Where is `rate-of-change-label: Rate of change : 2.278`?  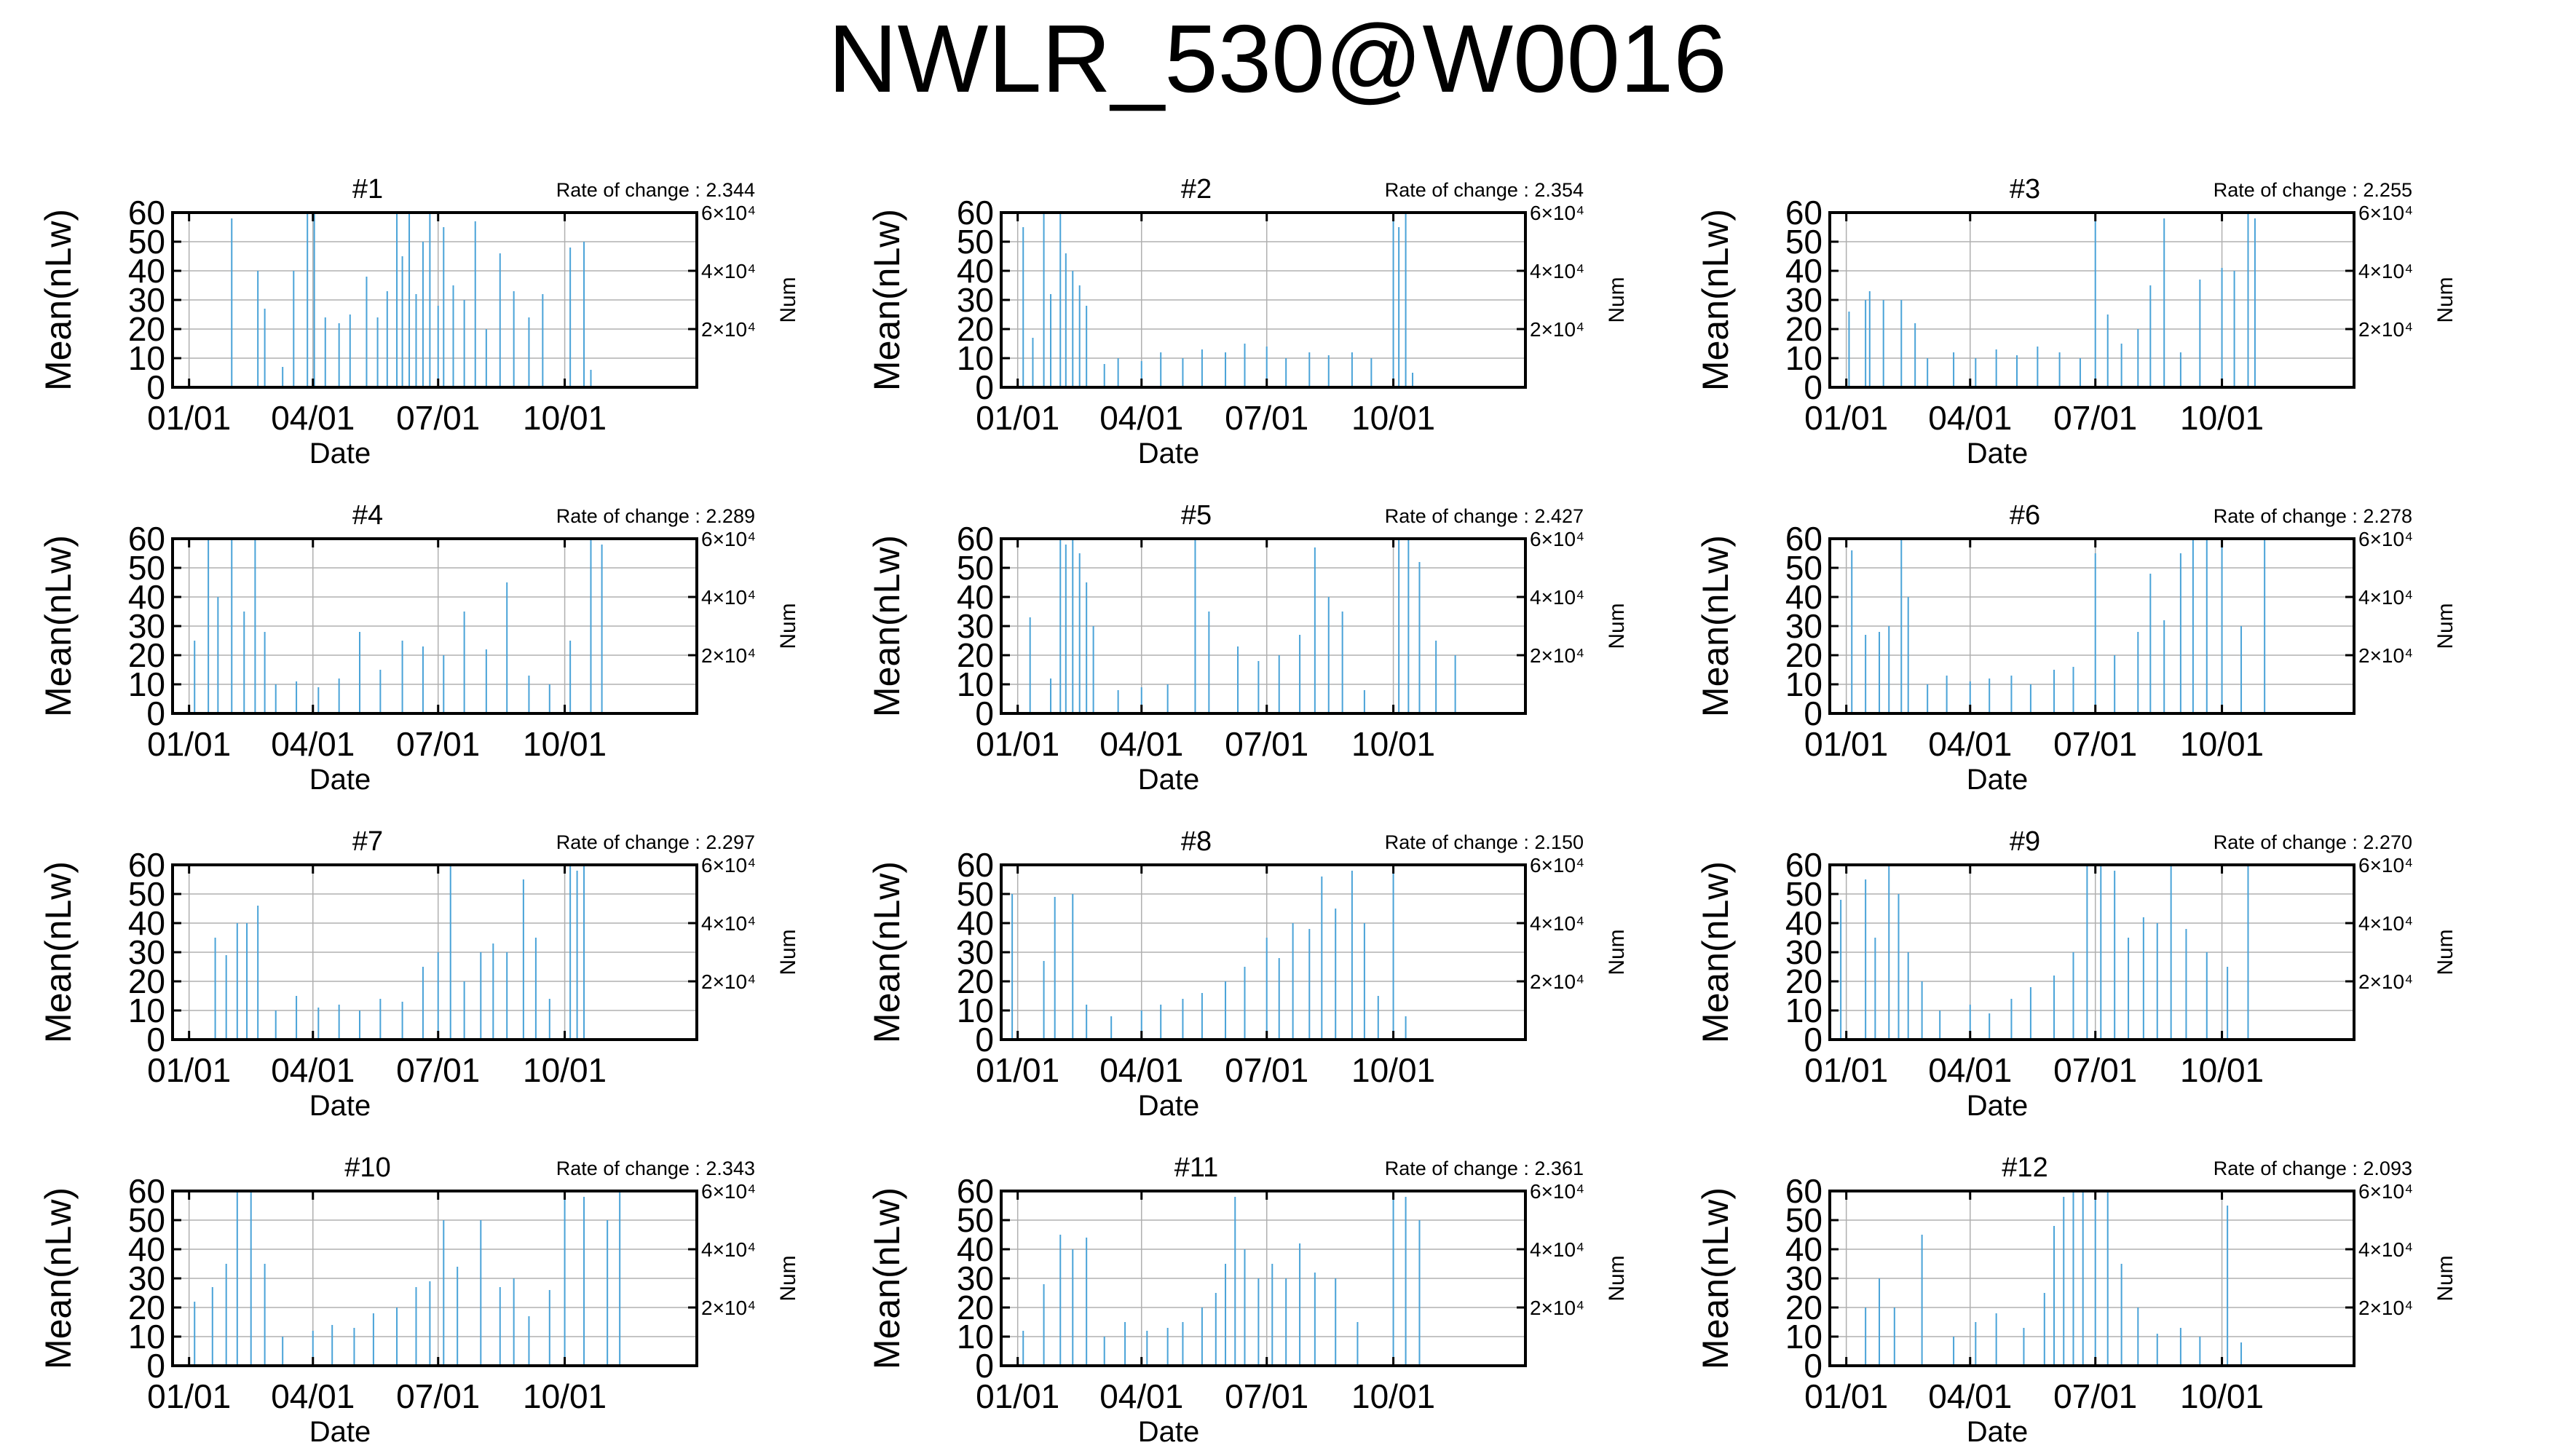
rate-of-change-label: Rate of change : 2.278 is located at coordinates (2313, 516).